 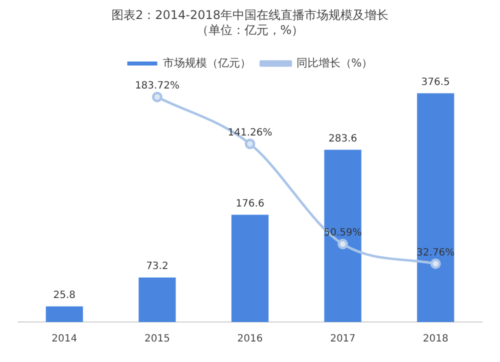 What do you see at coordinates (250, 23) in the screenshot?
I see `chart-title: 图表2：2014-2018年中国在线直播市场规模及增长（单位：亿元，%）` at bounding box center [250, 23].